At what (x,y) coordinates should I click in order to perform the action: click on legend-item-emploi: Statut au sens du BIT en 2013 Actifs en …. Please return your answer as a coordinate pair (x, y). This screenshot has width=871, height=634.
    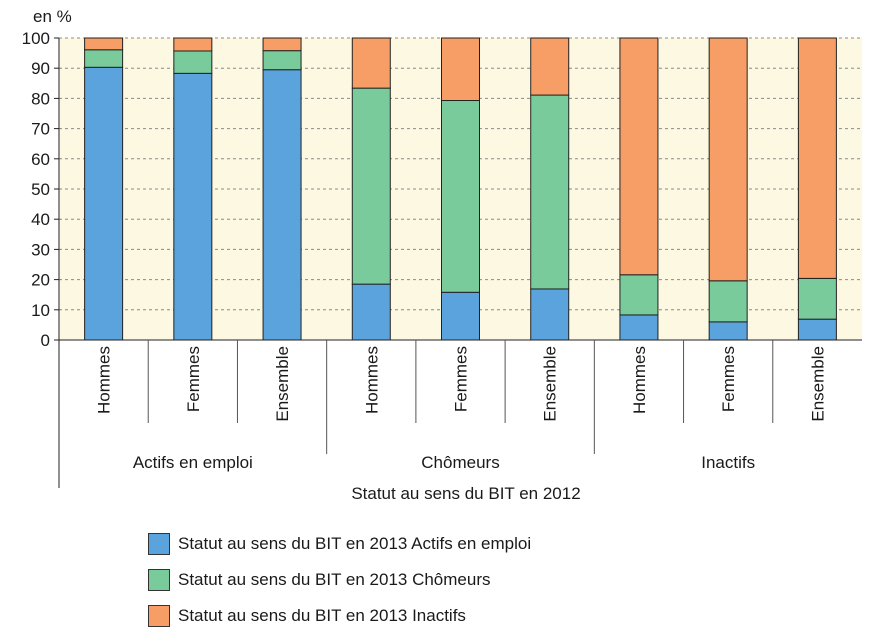
    Looking at the image, I should click on (339, 544).